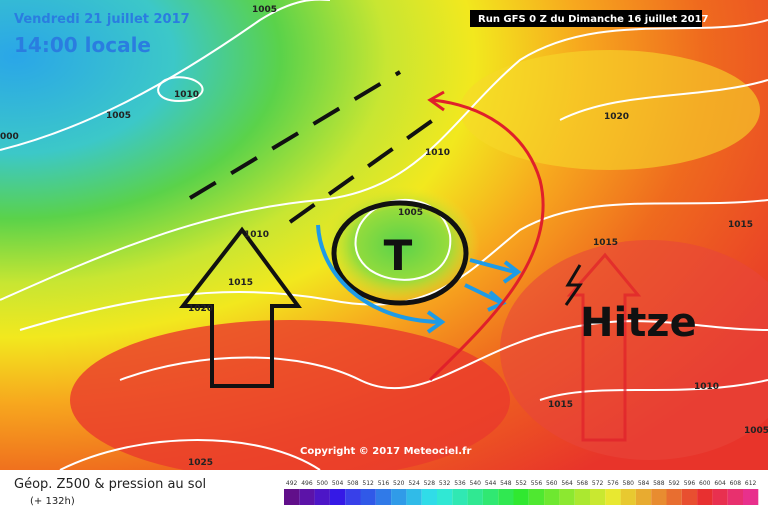 The image size is (768, 512). What do you see at coordinates (613, 483) in the screenshot?
I see `scale-label: 576` at bounding box center [613, 483].